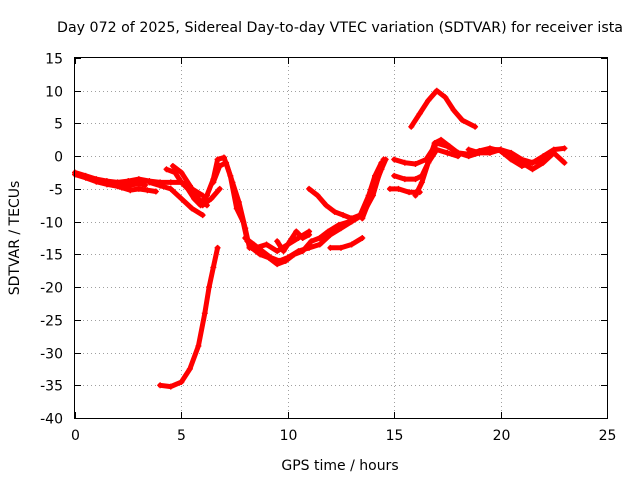 The image size is (640, 480). What do you see at coordinates (54, 60) in the screenshot?
I see `y-tick-label: 15` at bounding box center [54, 60].